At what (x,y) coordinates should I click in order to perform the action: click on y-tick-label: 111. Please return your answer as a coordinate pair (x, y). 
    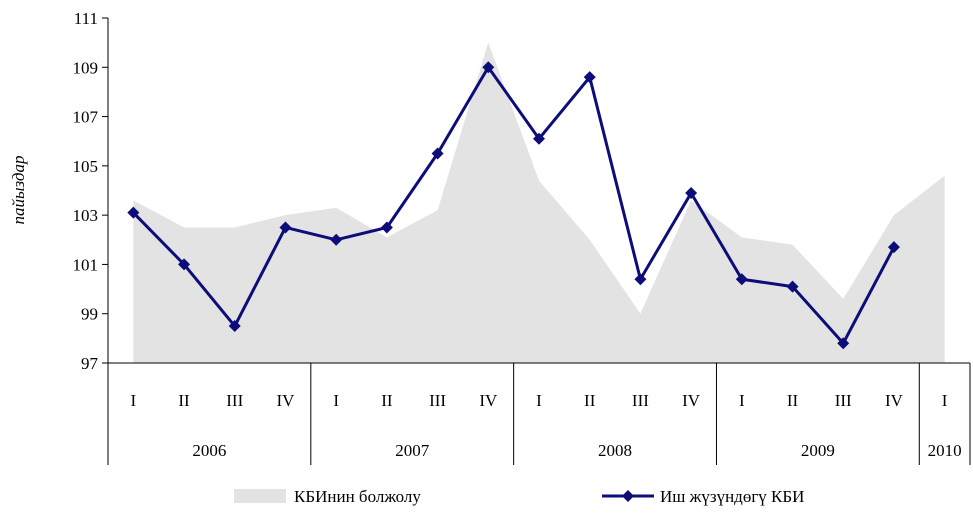
    Looking at the image, I should click on (86, 18).